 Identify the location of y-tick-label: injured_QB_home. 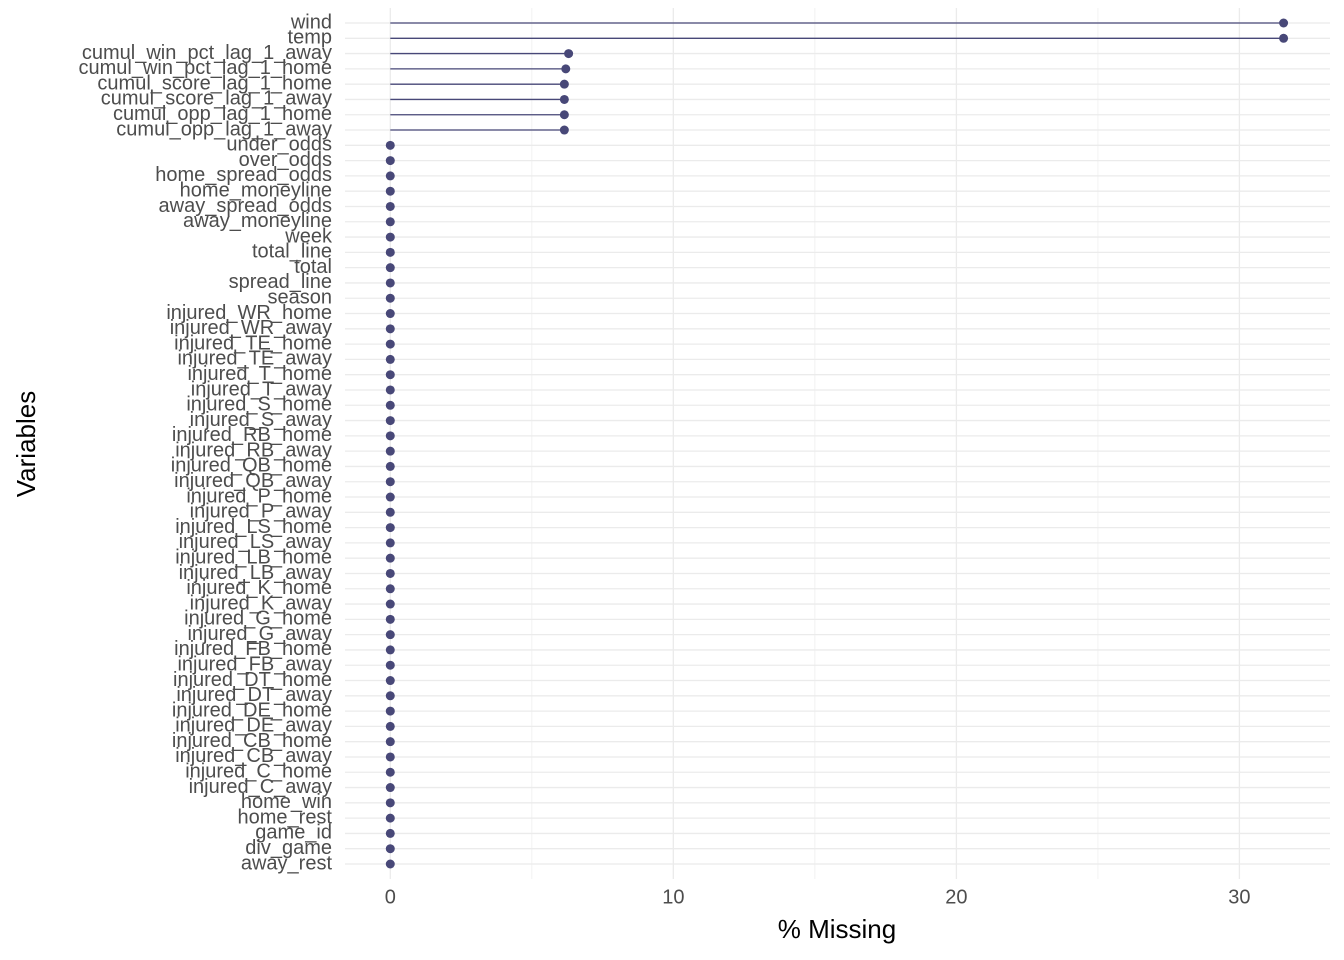
(251, 466).